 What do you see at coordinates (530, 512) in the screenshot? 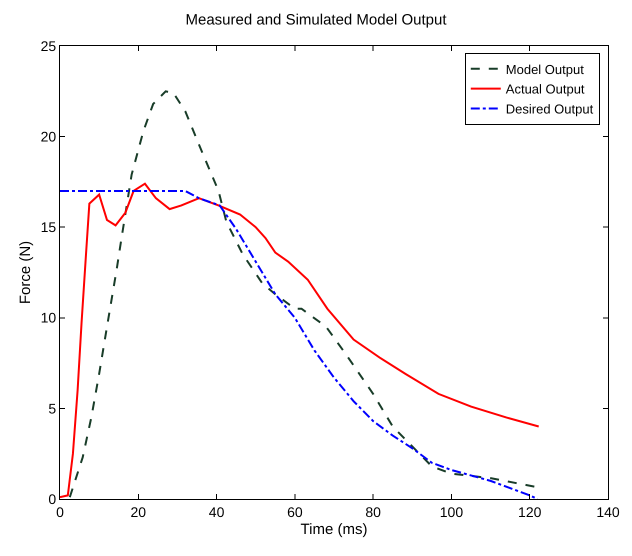
I see `x-tick-label: 120` at bounding box center [530, 512].